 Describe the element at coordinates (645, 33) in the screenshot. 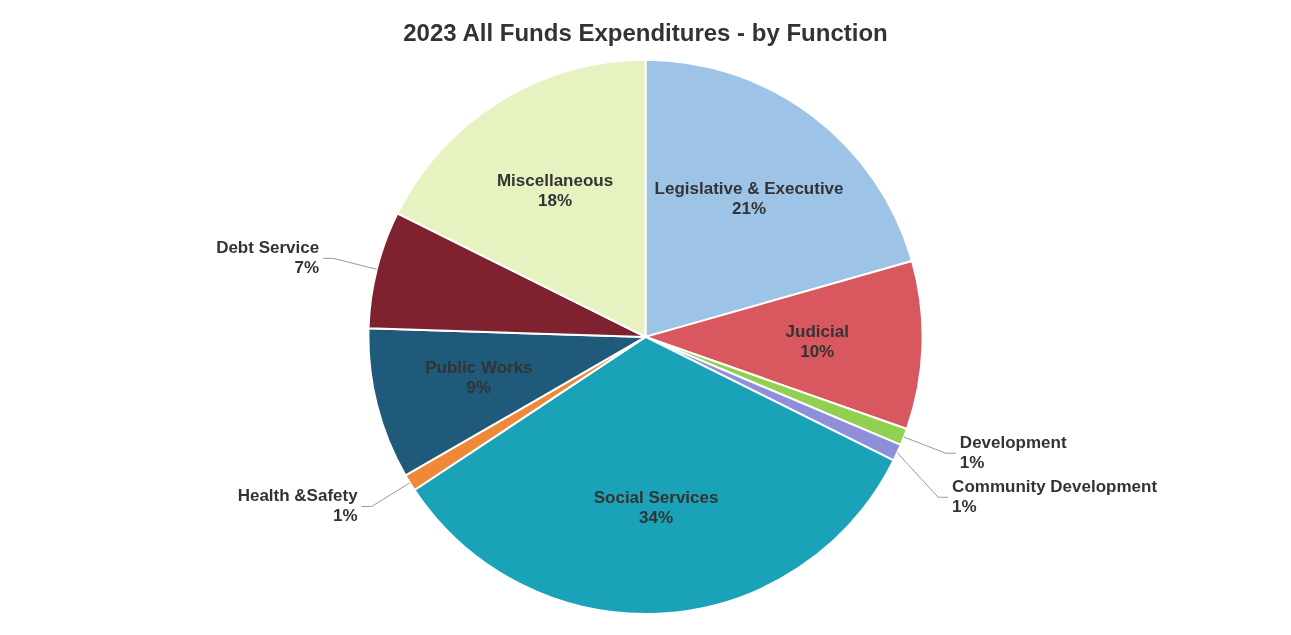

I see `chart-title: 2023 All Funds Expenditures - by Function` at that location.